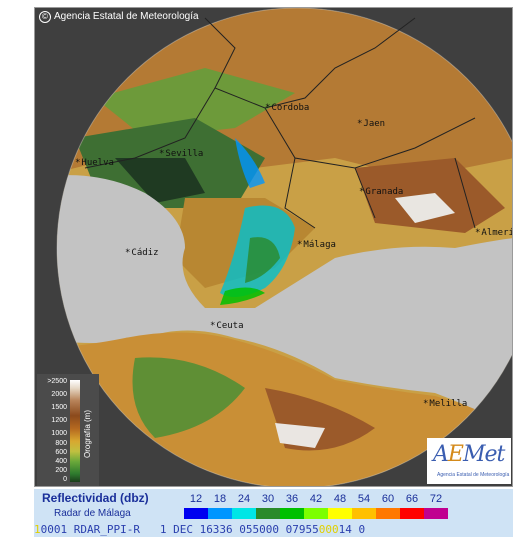 The width and height of the screenshot is (528, 543). I want to click on scale-label: 1200, so click(59, 420).